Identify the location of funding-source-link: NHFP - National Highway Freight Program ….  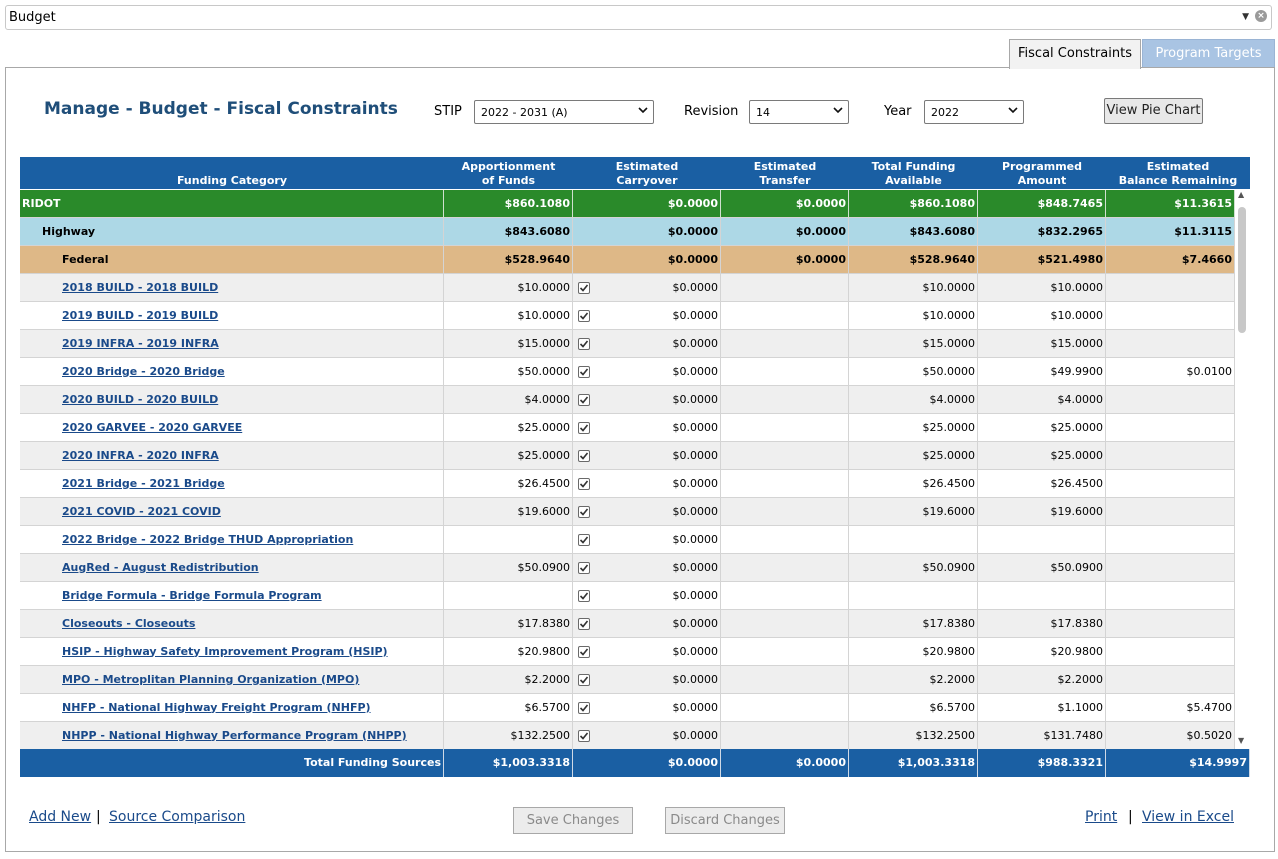
(216, 707).